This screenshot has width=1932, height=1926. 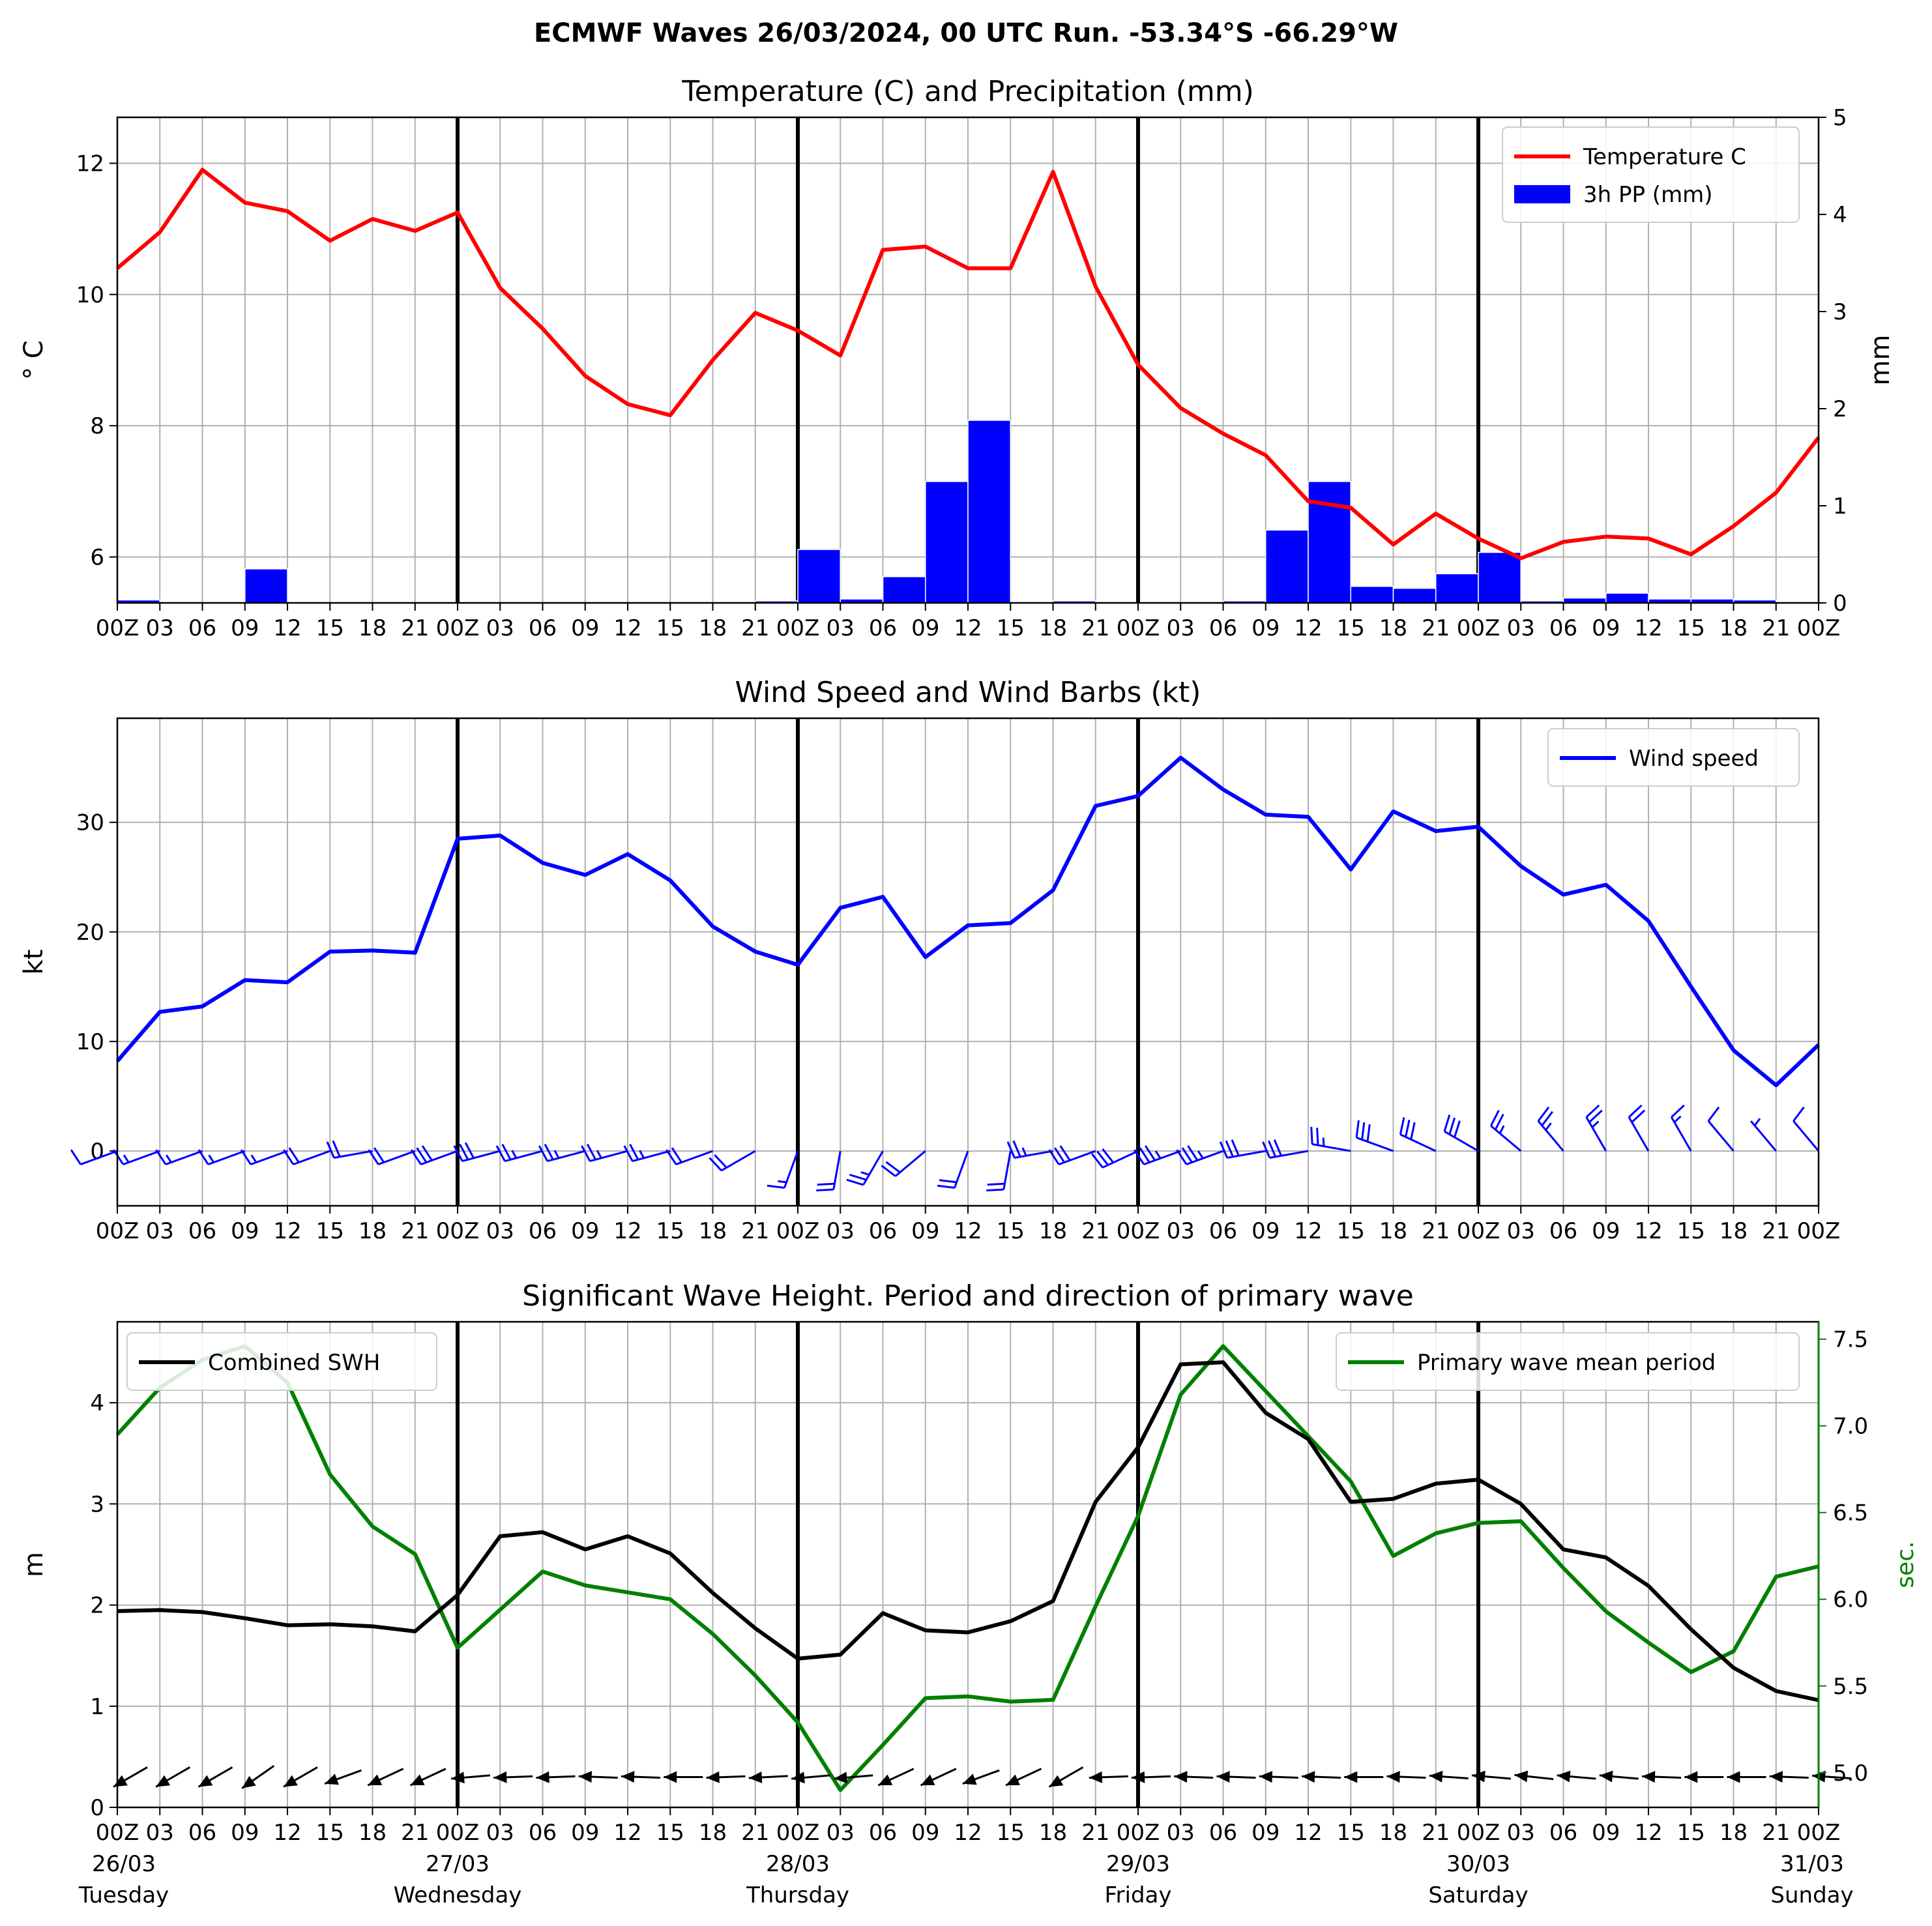 I want to click on y-axis-label: kt, so click(x=34, y=962).